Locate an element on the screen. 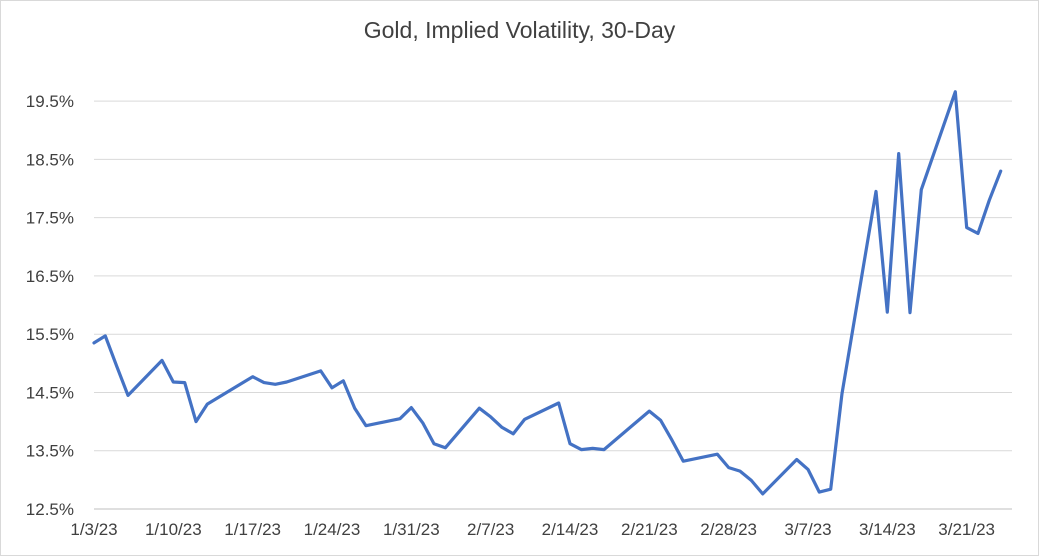 The height and width of the screenshot is (556, 1039). y-tick-label: 18.5% is located at coordinates (50, 159).